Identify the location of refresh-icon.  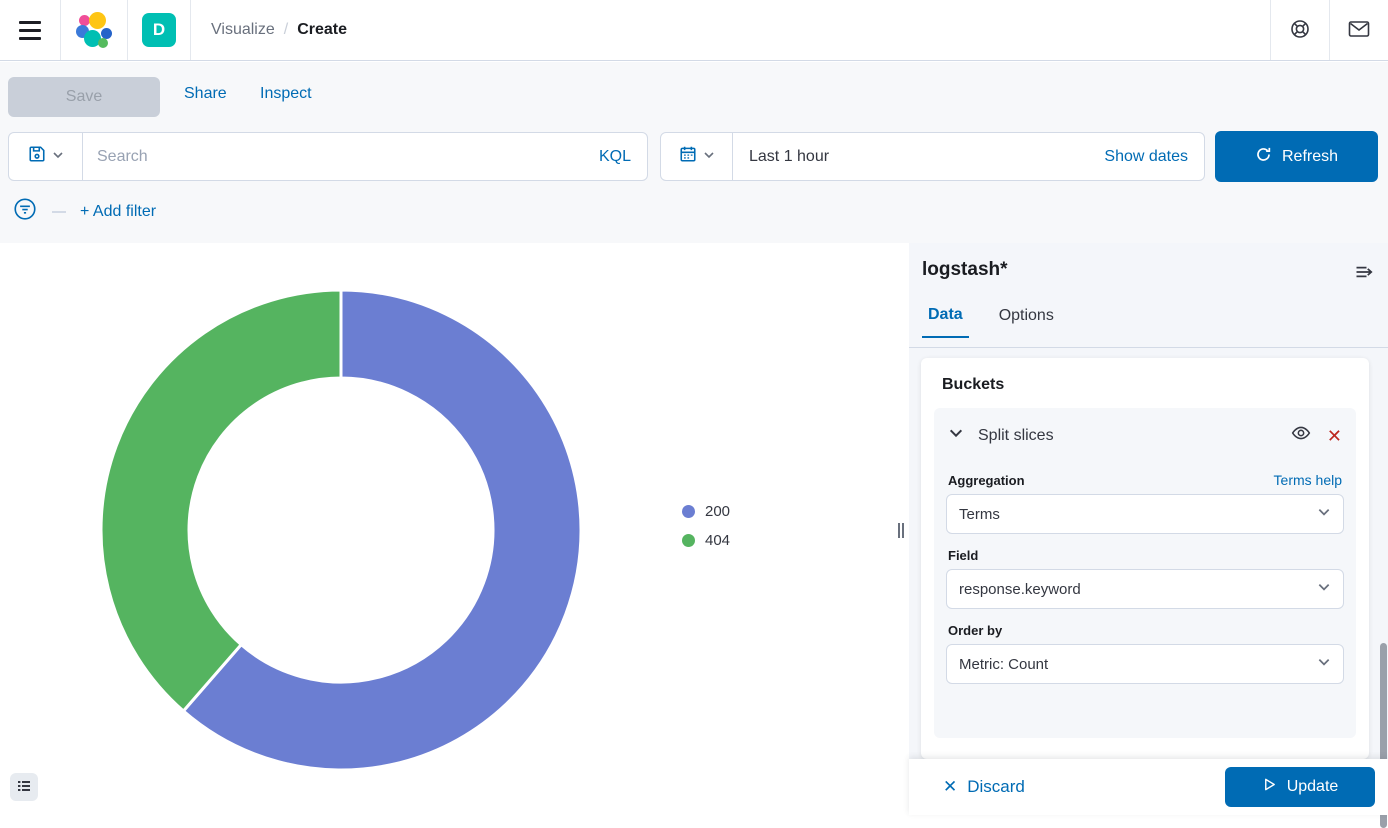
(1263, 157).